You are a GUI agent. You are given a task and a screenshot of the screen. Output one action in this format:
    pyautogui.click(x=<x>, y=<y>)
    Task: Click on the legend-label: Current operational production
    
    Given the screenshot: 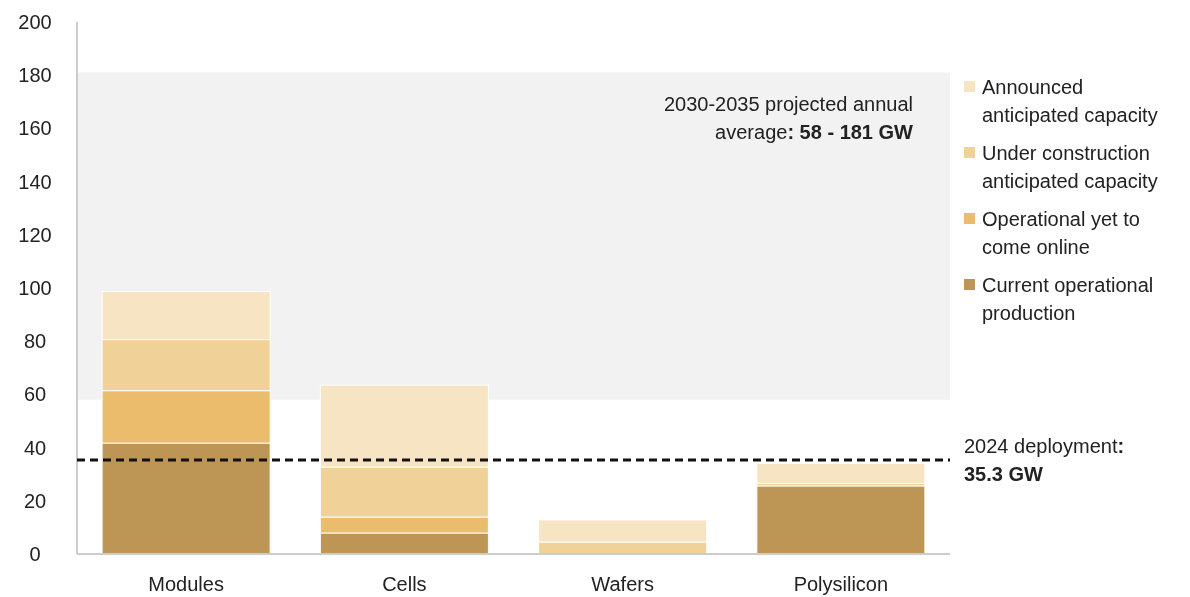 What is the action you would take?
    pyautogui.click(x=1068, y=299)
    